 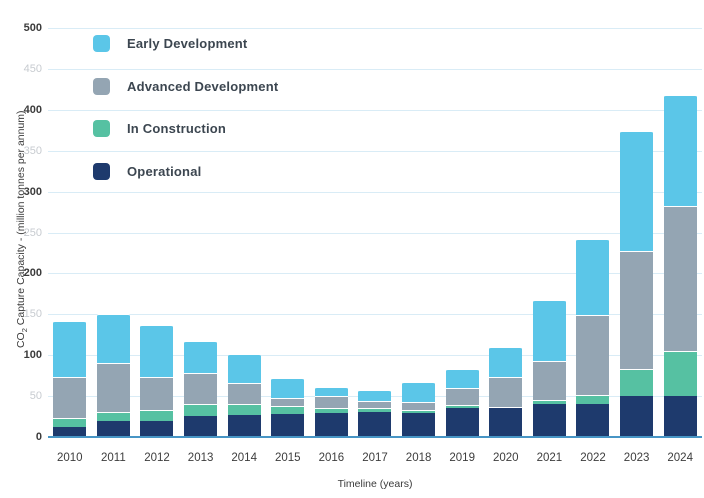 I want to click on bar-2017-advanced-development, so click(x=375, y=405).